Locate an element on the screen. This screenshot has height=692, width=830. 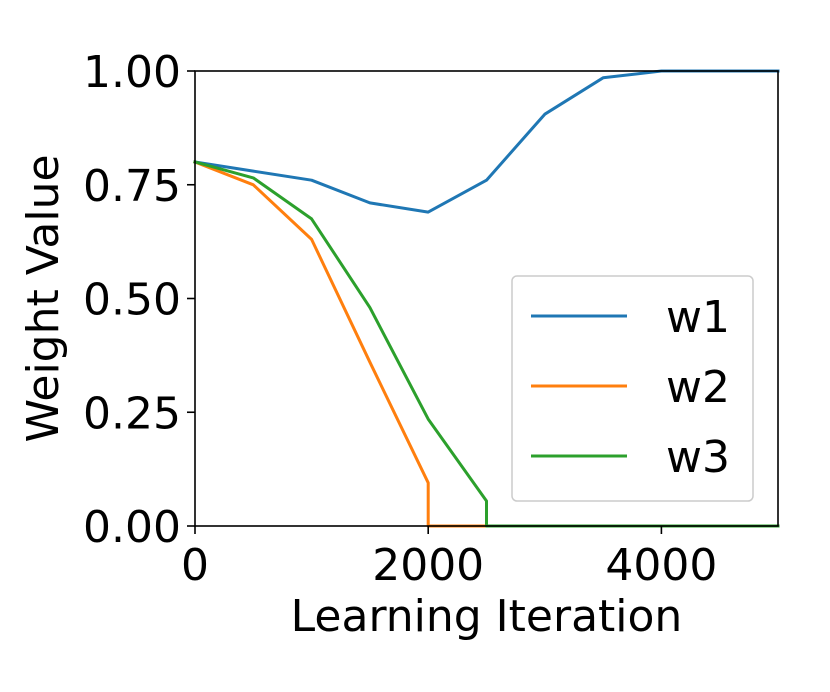
x-axis-label: Learning Iteration is located at coordinates (487, 616).